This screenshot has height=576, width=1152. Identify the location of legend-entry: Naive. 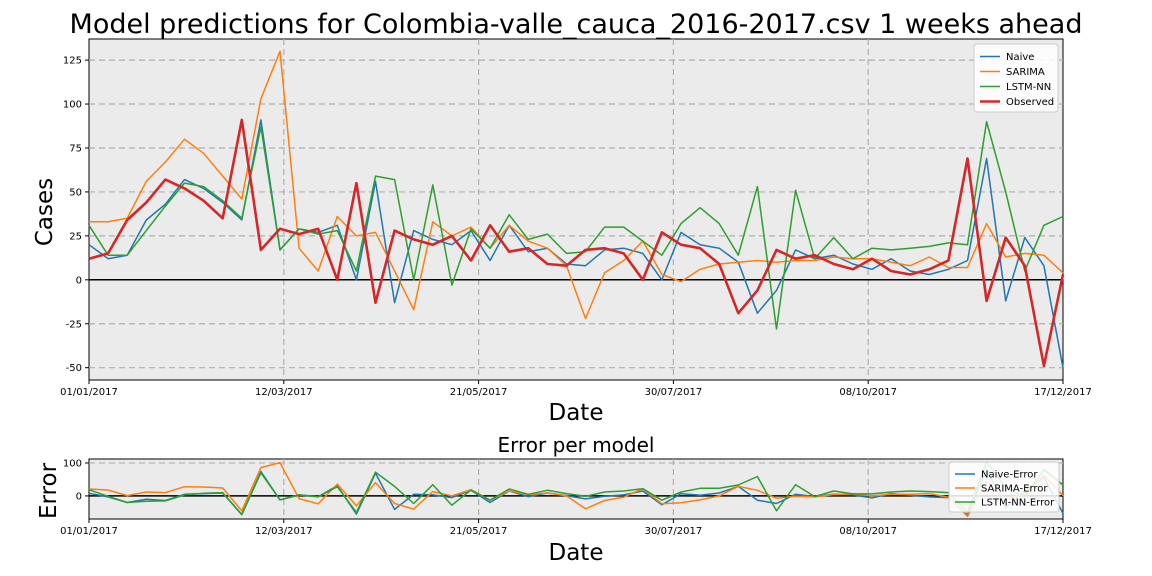
(1020, 57).